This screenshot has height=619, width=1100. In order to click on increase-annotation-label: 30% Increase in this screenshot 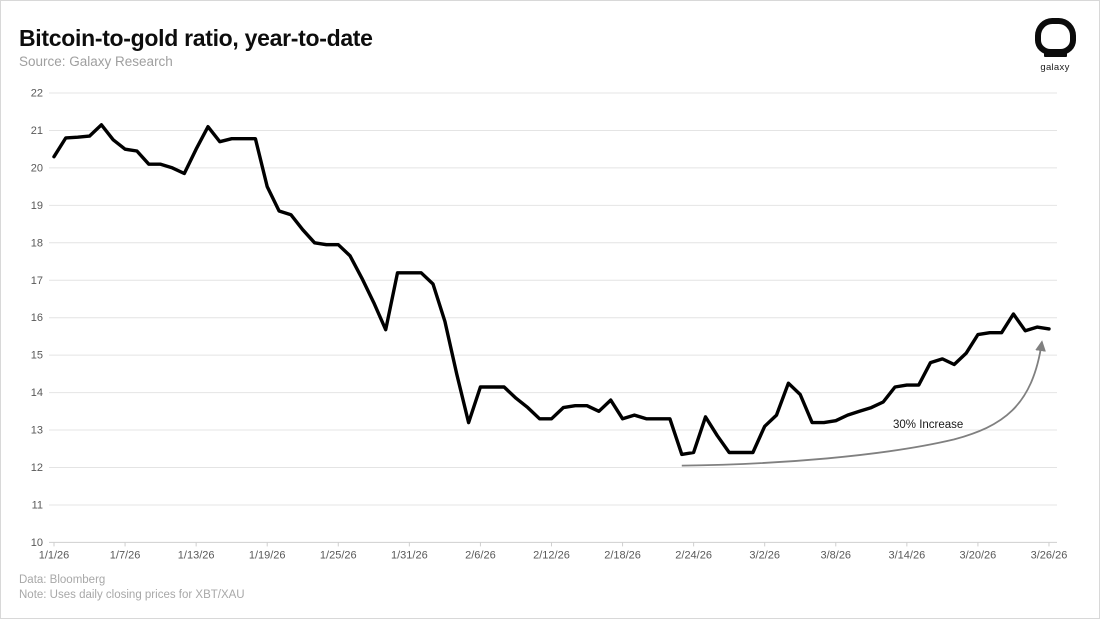, I will do `click(928, 425)`.